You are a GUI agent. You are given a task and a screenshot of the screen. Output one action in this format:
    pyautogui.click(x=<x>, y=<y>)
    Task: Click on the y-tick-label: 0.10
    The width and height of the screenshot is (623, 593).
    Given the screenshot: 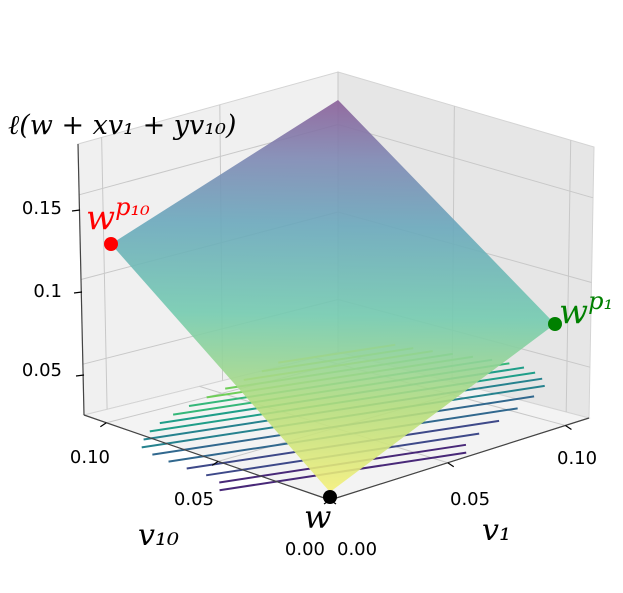 What is the action you would take?
    pyautogui.click(x=90, y=457)
    